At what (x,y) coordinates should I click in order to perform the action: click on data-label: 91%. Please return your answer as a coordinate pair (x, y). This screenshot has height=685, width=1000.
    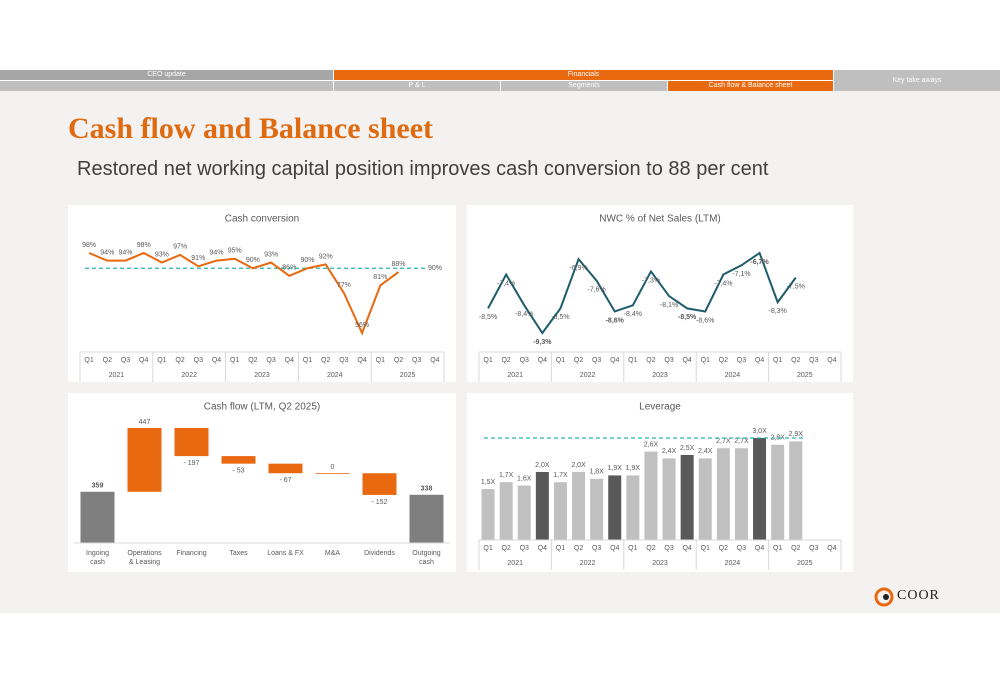
    Looking at the image, I should click on (198, 258).